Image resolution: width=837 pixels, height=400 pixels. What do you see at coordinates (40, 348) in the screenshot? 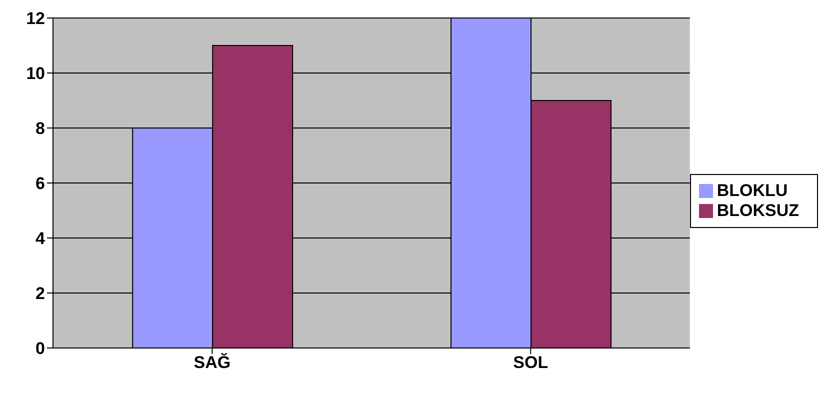
I see `y-tick-label: 0` at bounding box center [40, 348].